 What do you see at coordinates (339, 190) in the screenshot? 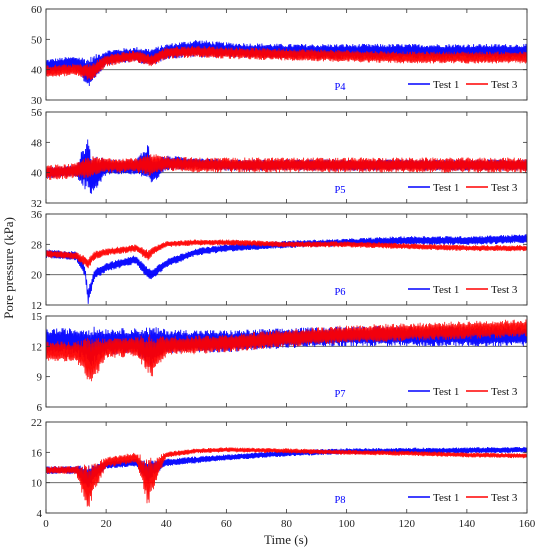
I see `panel-label: P5` at bounding box center [339, 190].